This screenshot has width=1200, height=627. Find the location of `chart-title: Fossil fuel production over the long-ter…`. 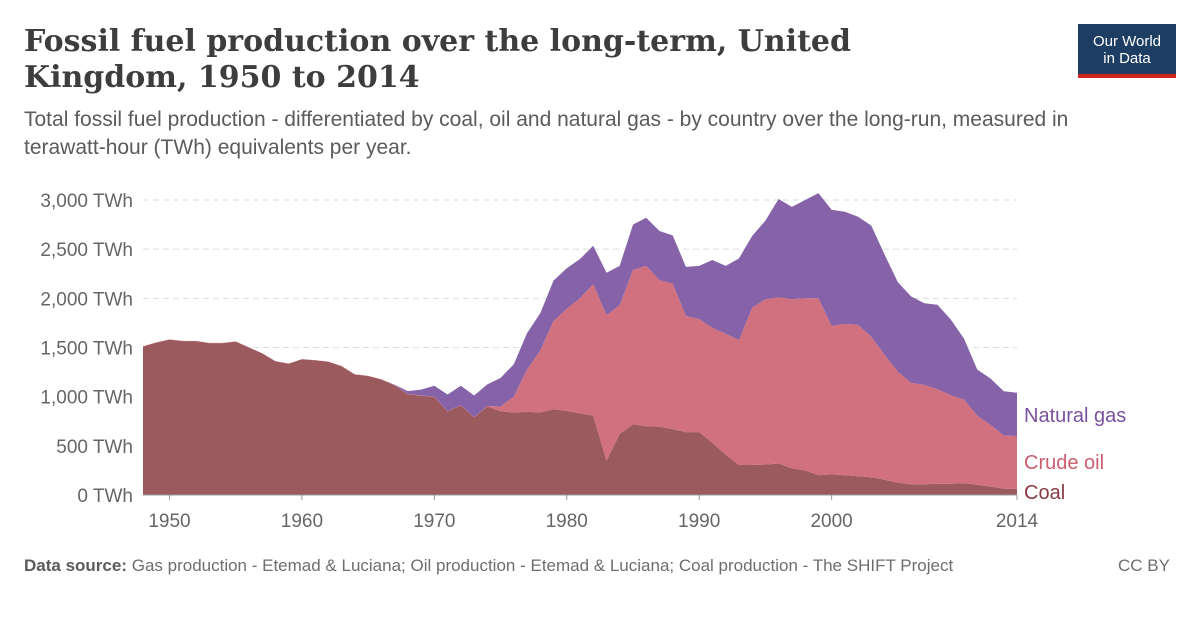

chart-title: Fossil fuel production over the long-ter… is located at coordinates (437, 59).